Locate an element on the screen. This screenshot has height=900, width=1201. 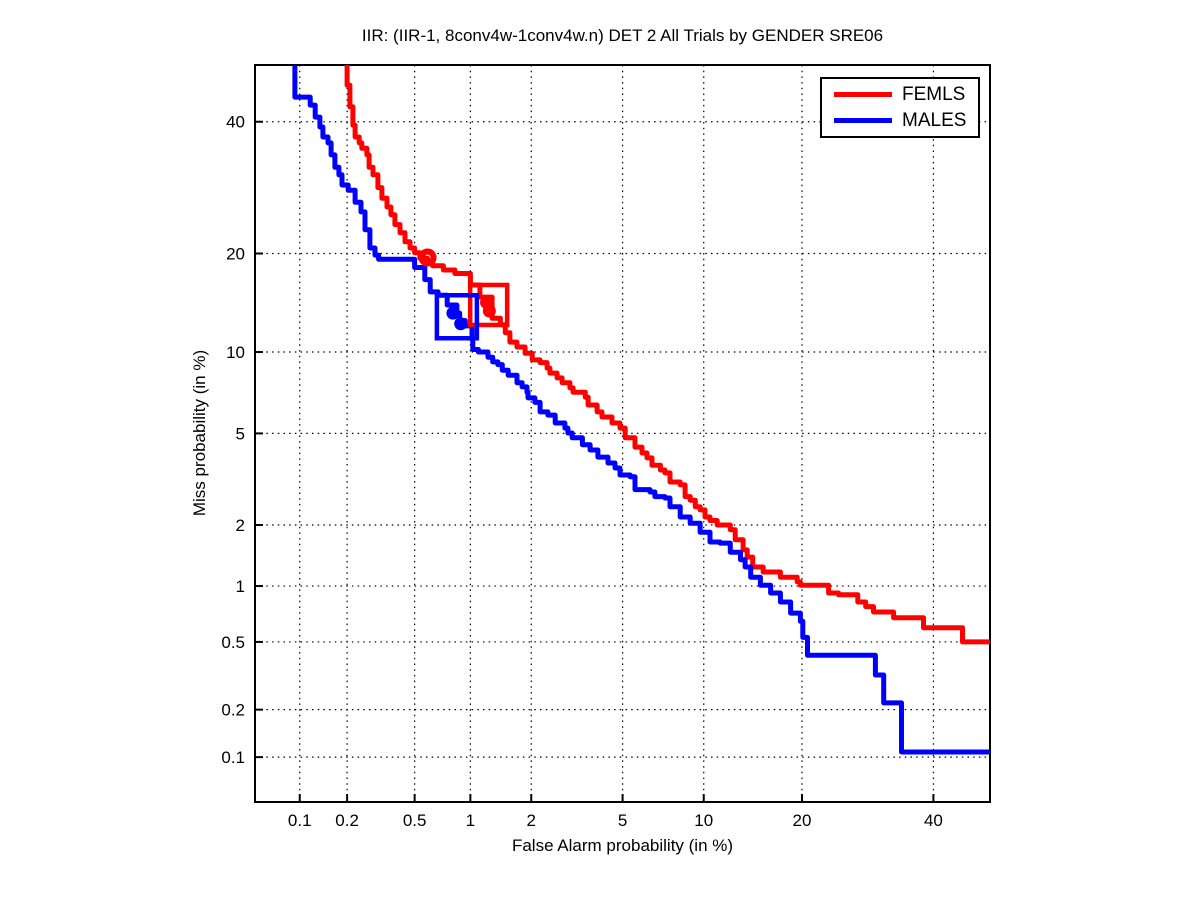
legend-label-femls: FEMLS is located at coordinates (934, 95).